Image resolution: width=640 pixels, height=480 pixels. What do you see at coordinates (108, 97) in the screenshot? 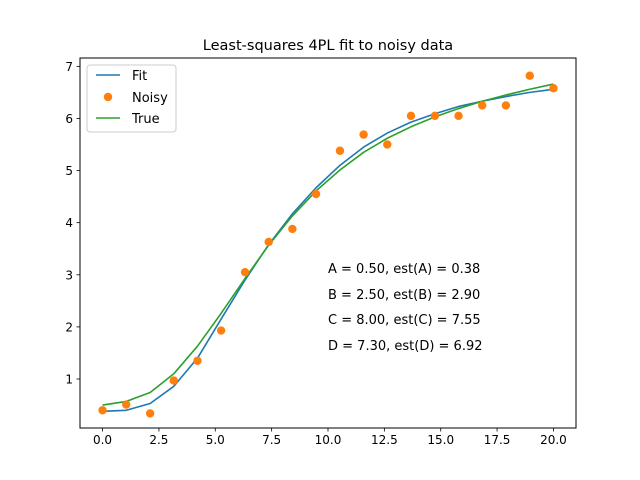
I see `legend-noisy-swatch` at bounding box center [108, 97].